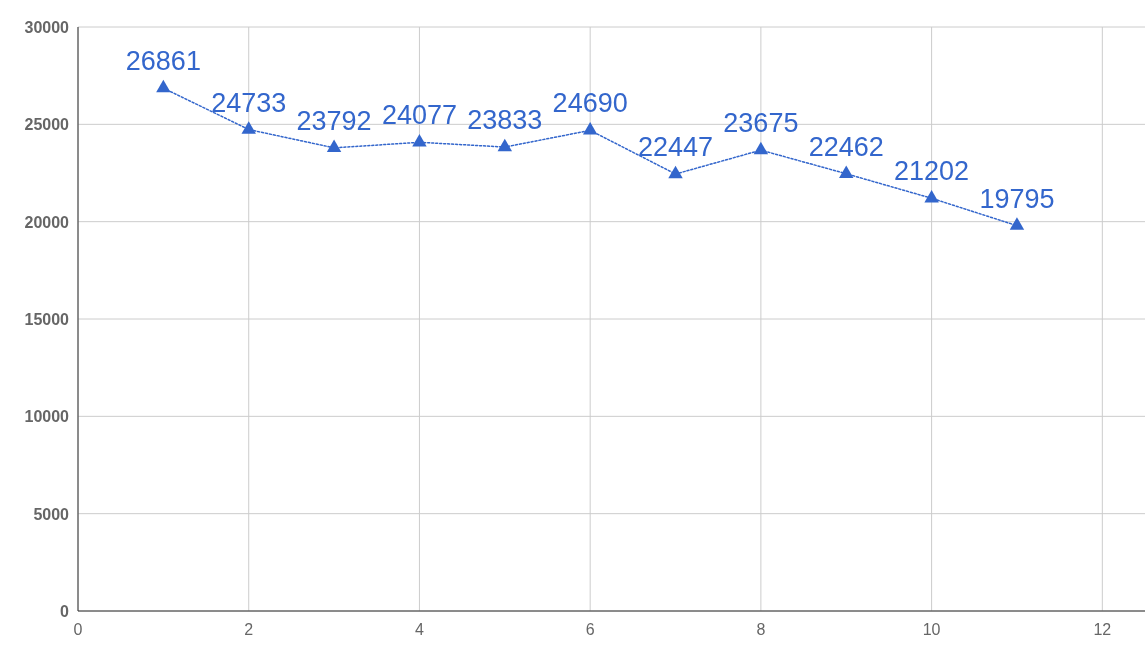  Describe the element at coordinates (675, 147) in the screenshot. I see `data-label: 22447` at that location.